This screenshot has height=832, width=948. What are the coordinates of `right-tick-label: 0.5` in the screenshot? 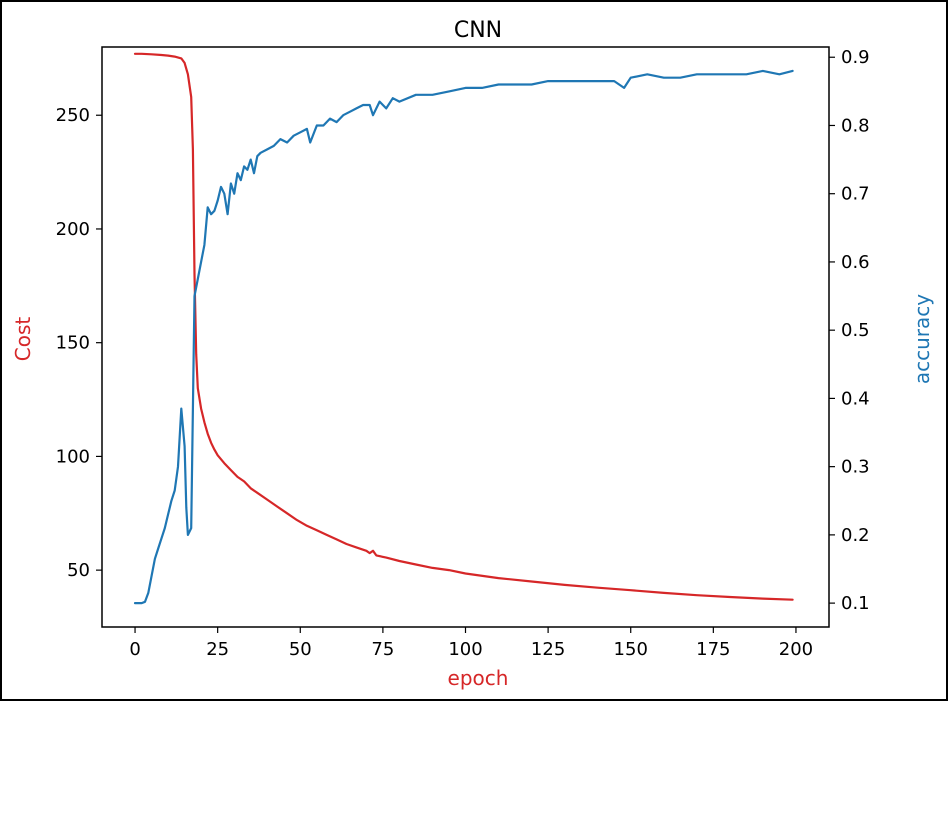 It's located at (855, 330).